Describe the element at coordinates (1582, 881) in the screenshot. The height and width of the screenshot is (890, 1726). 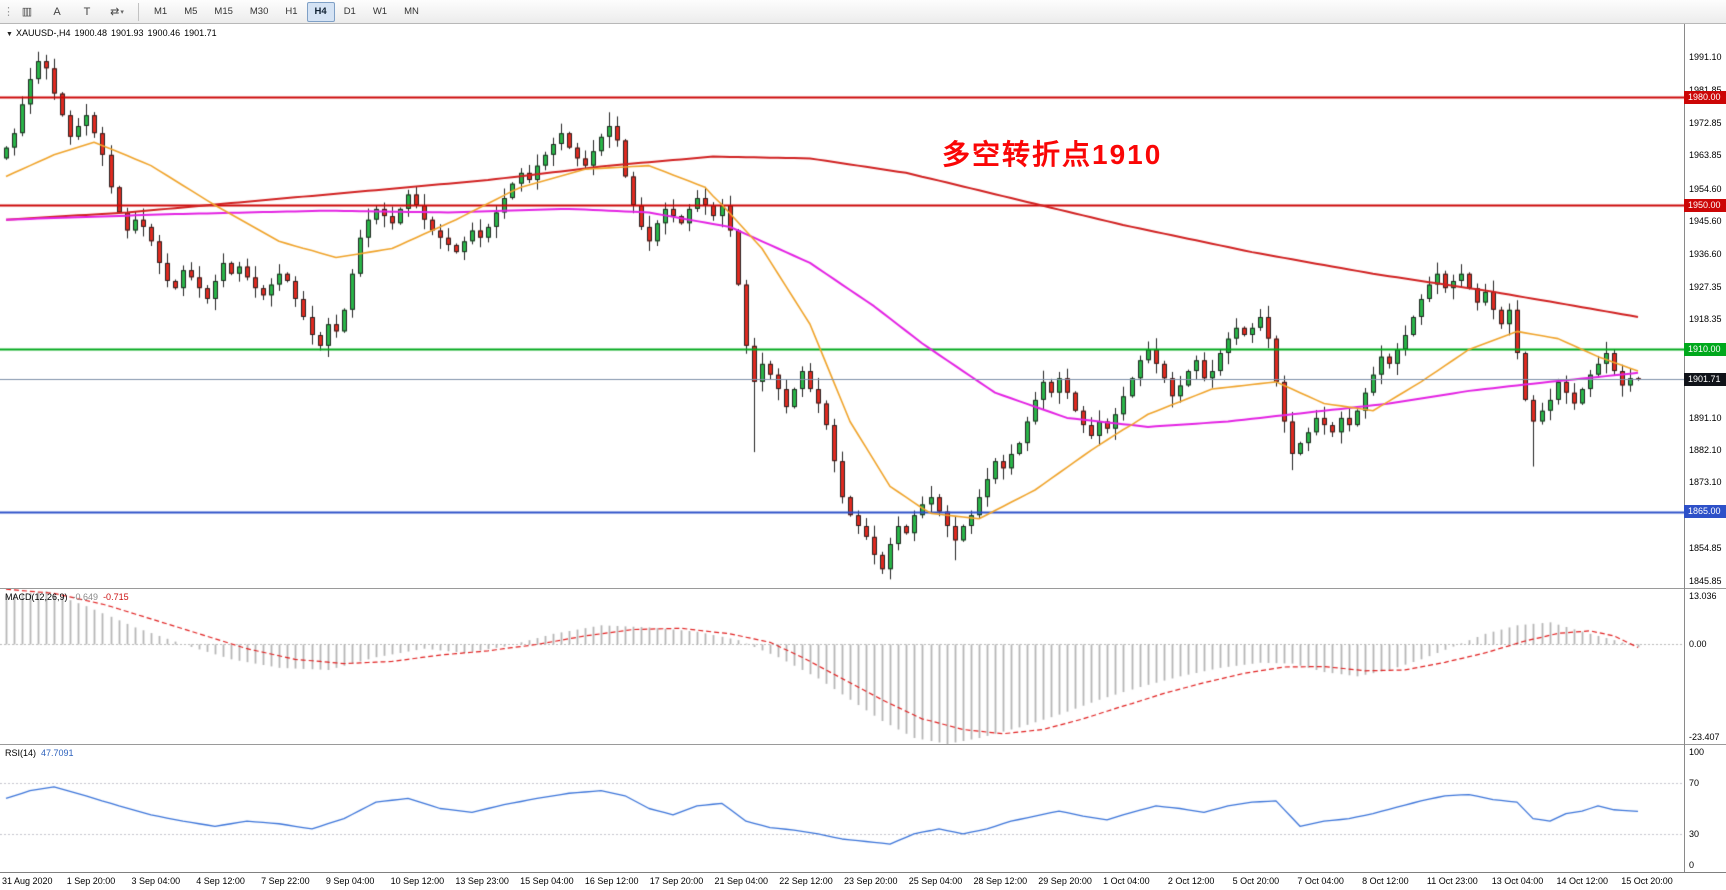
I see `time-axis-label: 14 Oct 12:00` at that location.